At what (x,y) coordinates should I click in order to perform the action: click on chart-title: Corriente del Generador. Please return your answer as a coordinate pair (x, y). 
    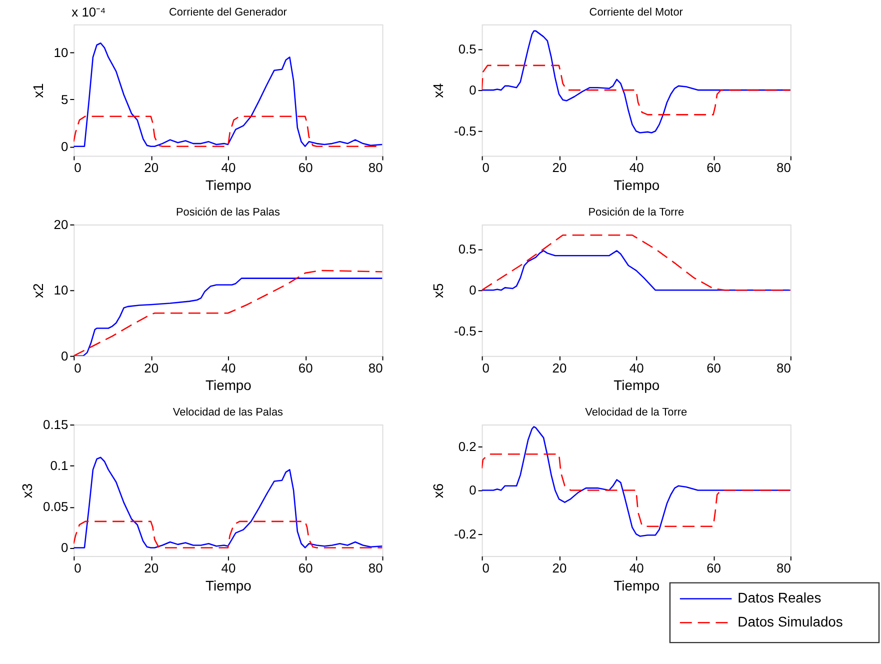
    Looking at the image, I should click on (228, 12).